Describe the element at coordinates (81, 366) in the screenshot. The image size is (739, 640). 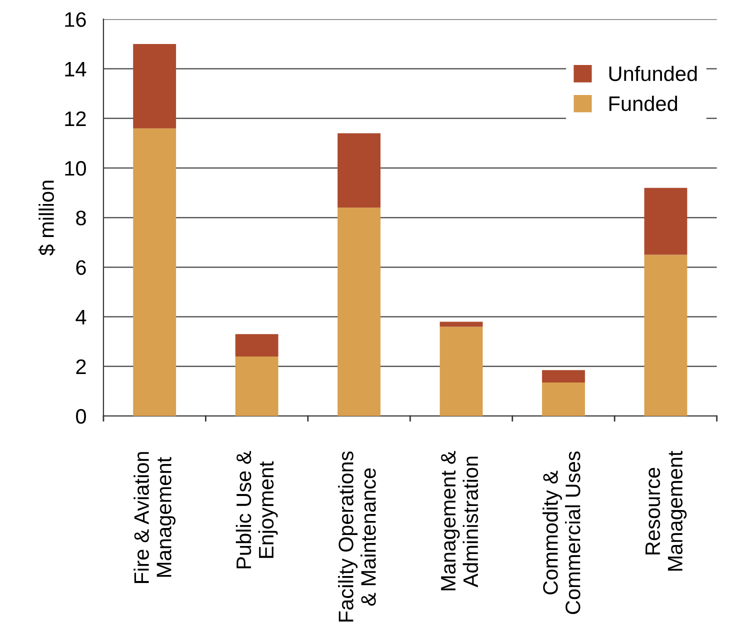
I see `y-tick-label: 2` at that location.